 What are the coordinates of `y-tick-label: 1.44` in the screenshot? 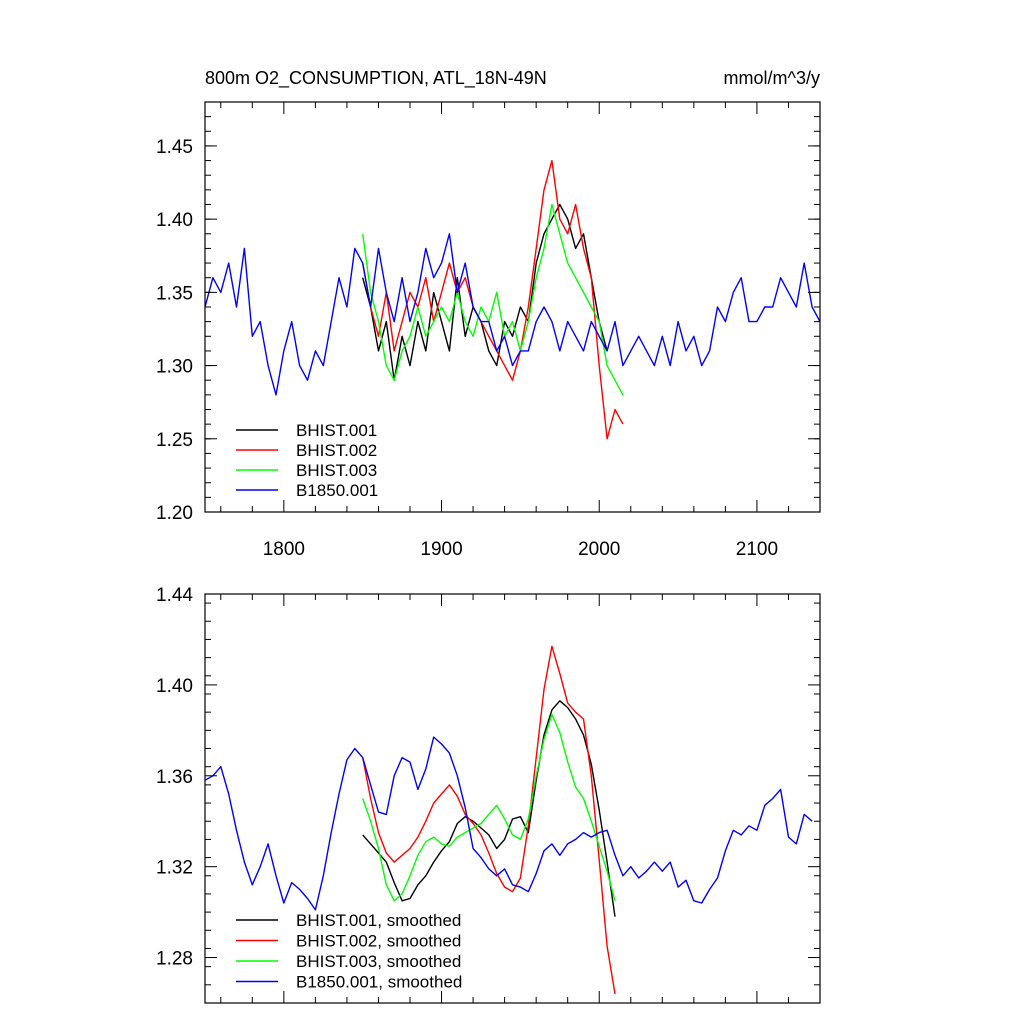 It's located at (174, 595).